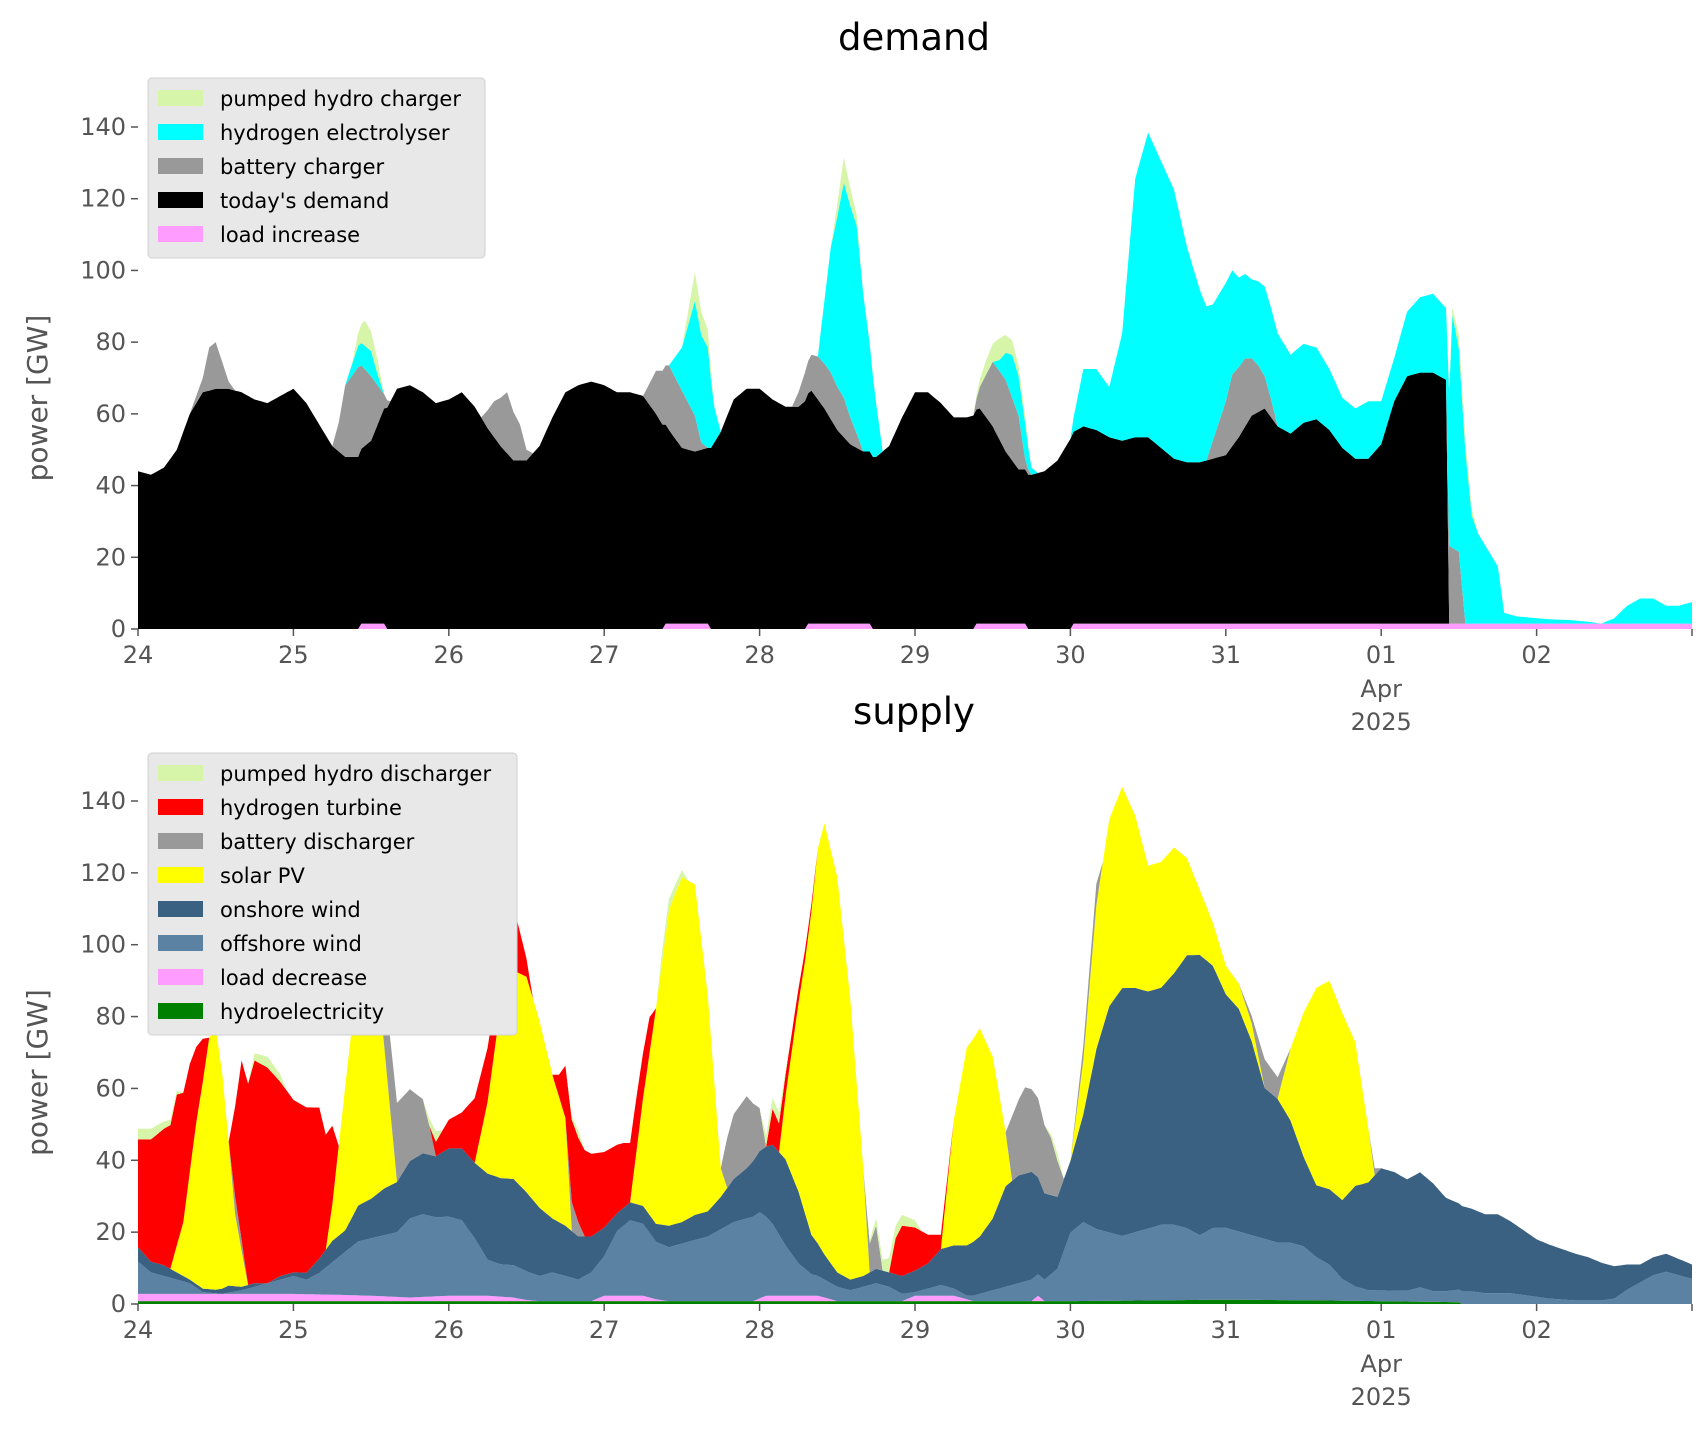 The height and width of the screenshot is (1431, 1706). I want to click on legend-label-hydrogen-electrolyser: hydrogen electrolyser, so click(335, 133).